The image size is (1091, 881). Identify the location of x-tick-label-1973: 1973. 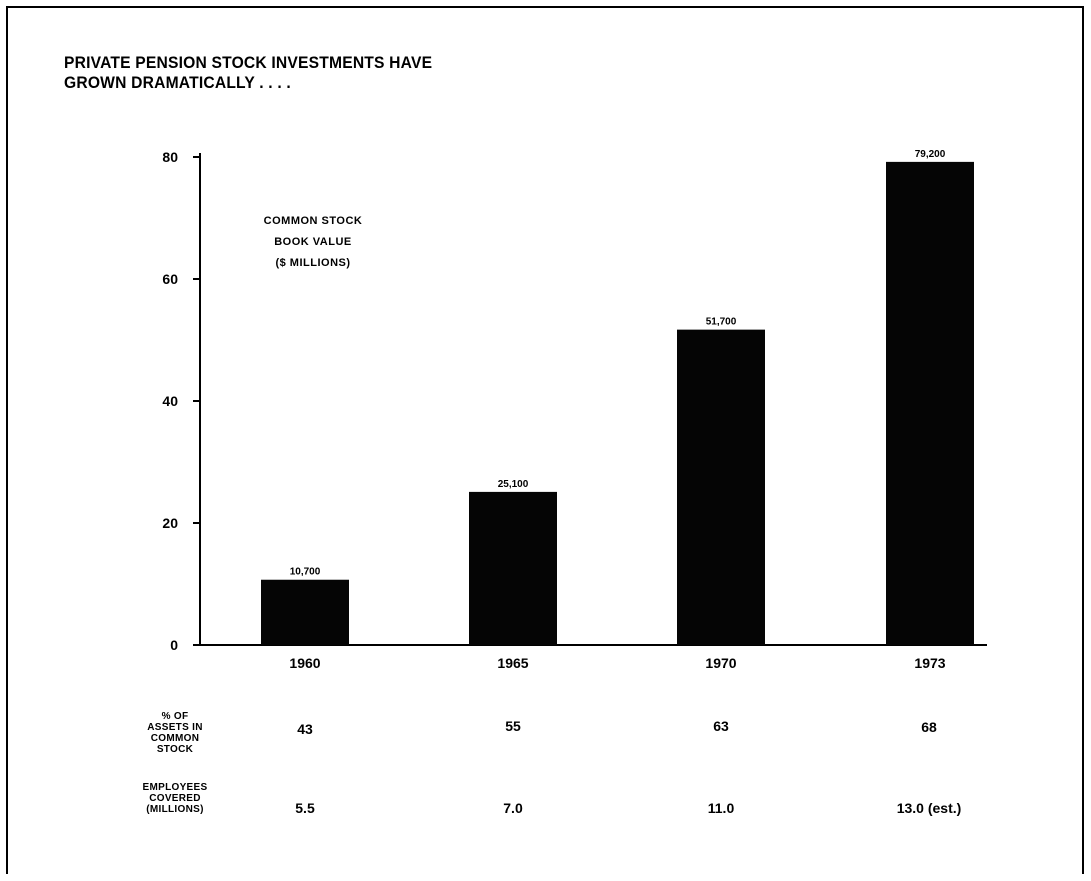
(929, 663).